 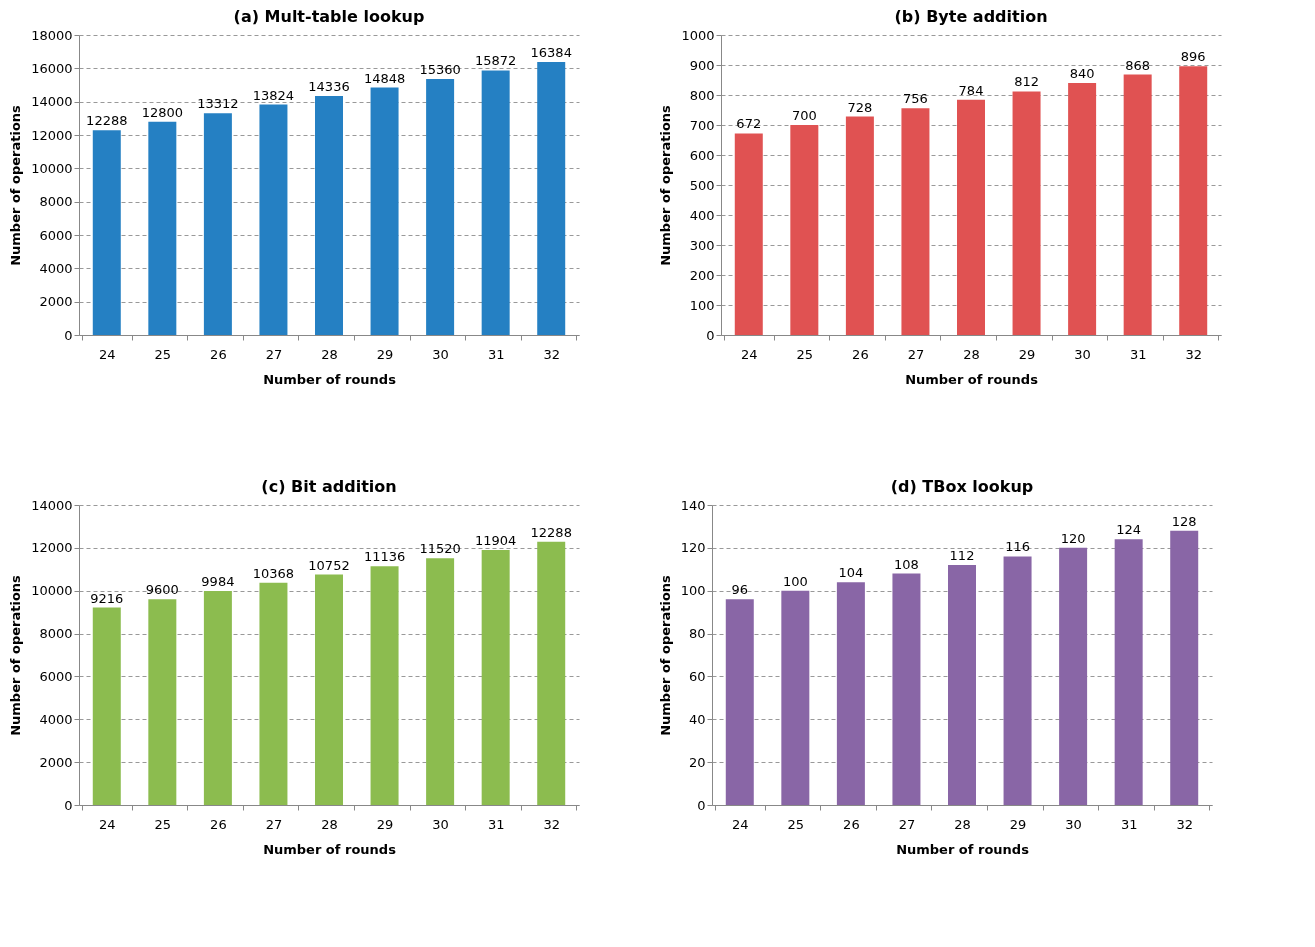 I want to click on y-tick-label: 14000, so click(x=52, y=505).